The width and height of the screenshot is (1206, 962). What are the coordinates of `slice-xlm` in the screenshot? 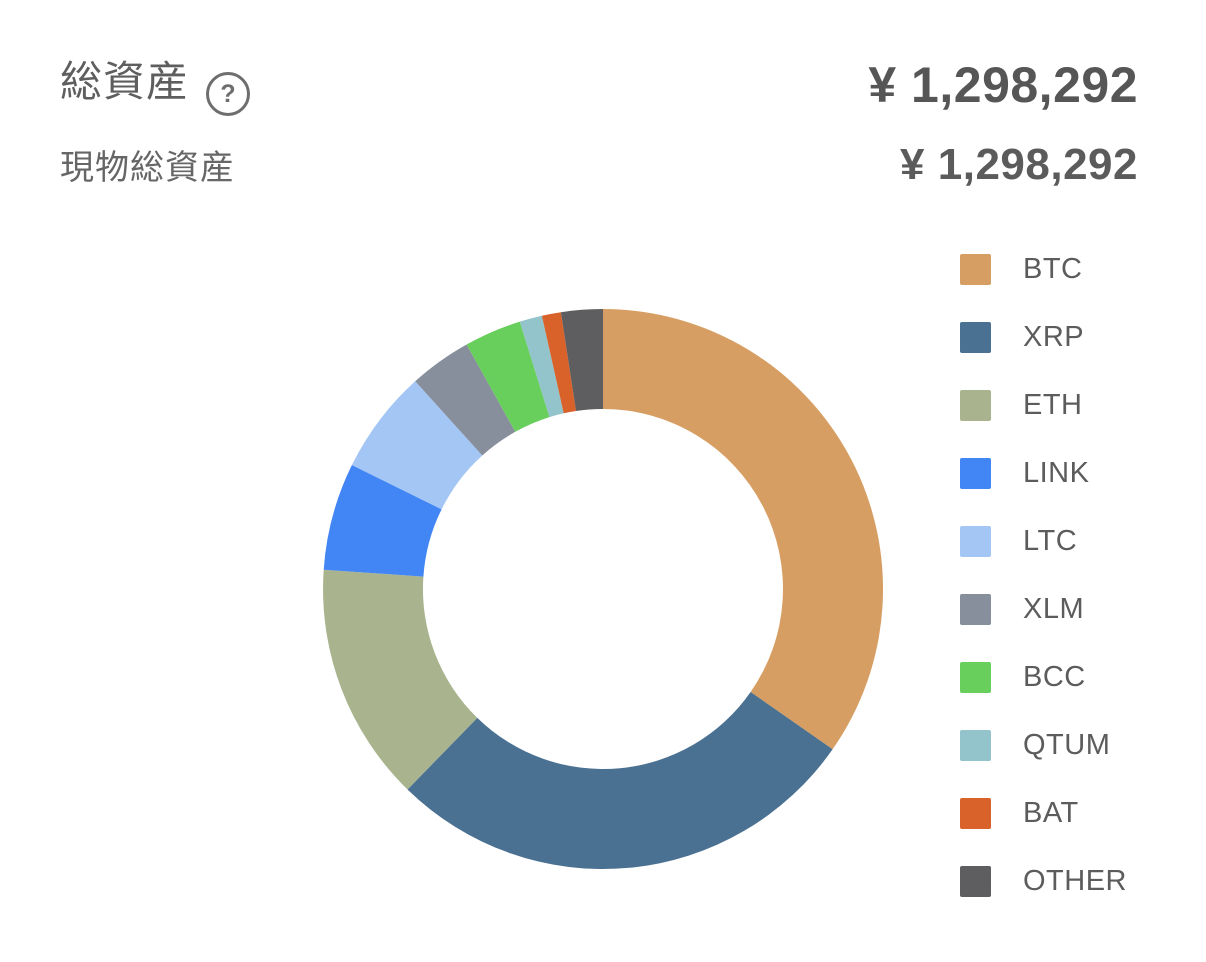 It's located at (465, 400).